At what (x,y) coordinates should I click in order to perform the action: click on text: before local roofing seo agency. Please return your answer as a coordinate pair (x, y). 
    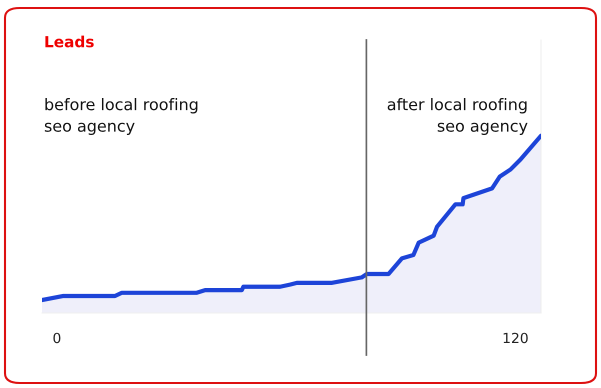
    Looking at the image, I should click on (121, 116).